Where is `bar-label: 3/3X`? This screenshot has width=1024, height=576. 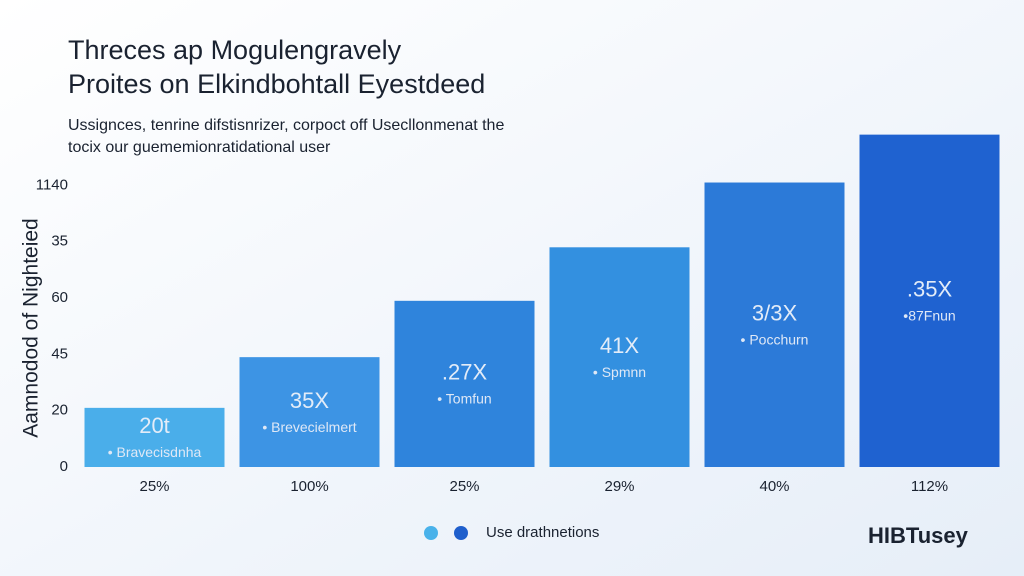 bar-label: 3/3X is located at coordinates (775, 313).